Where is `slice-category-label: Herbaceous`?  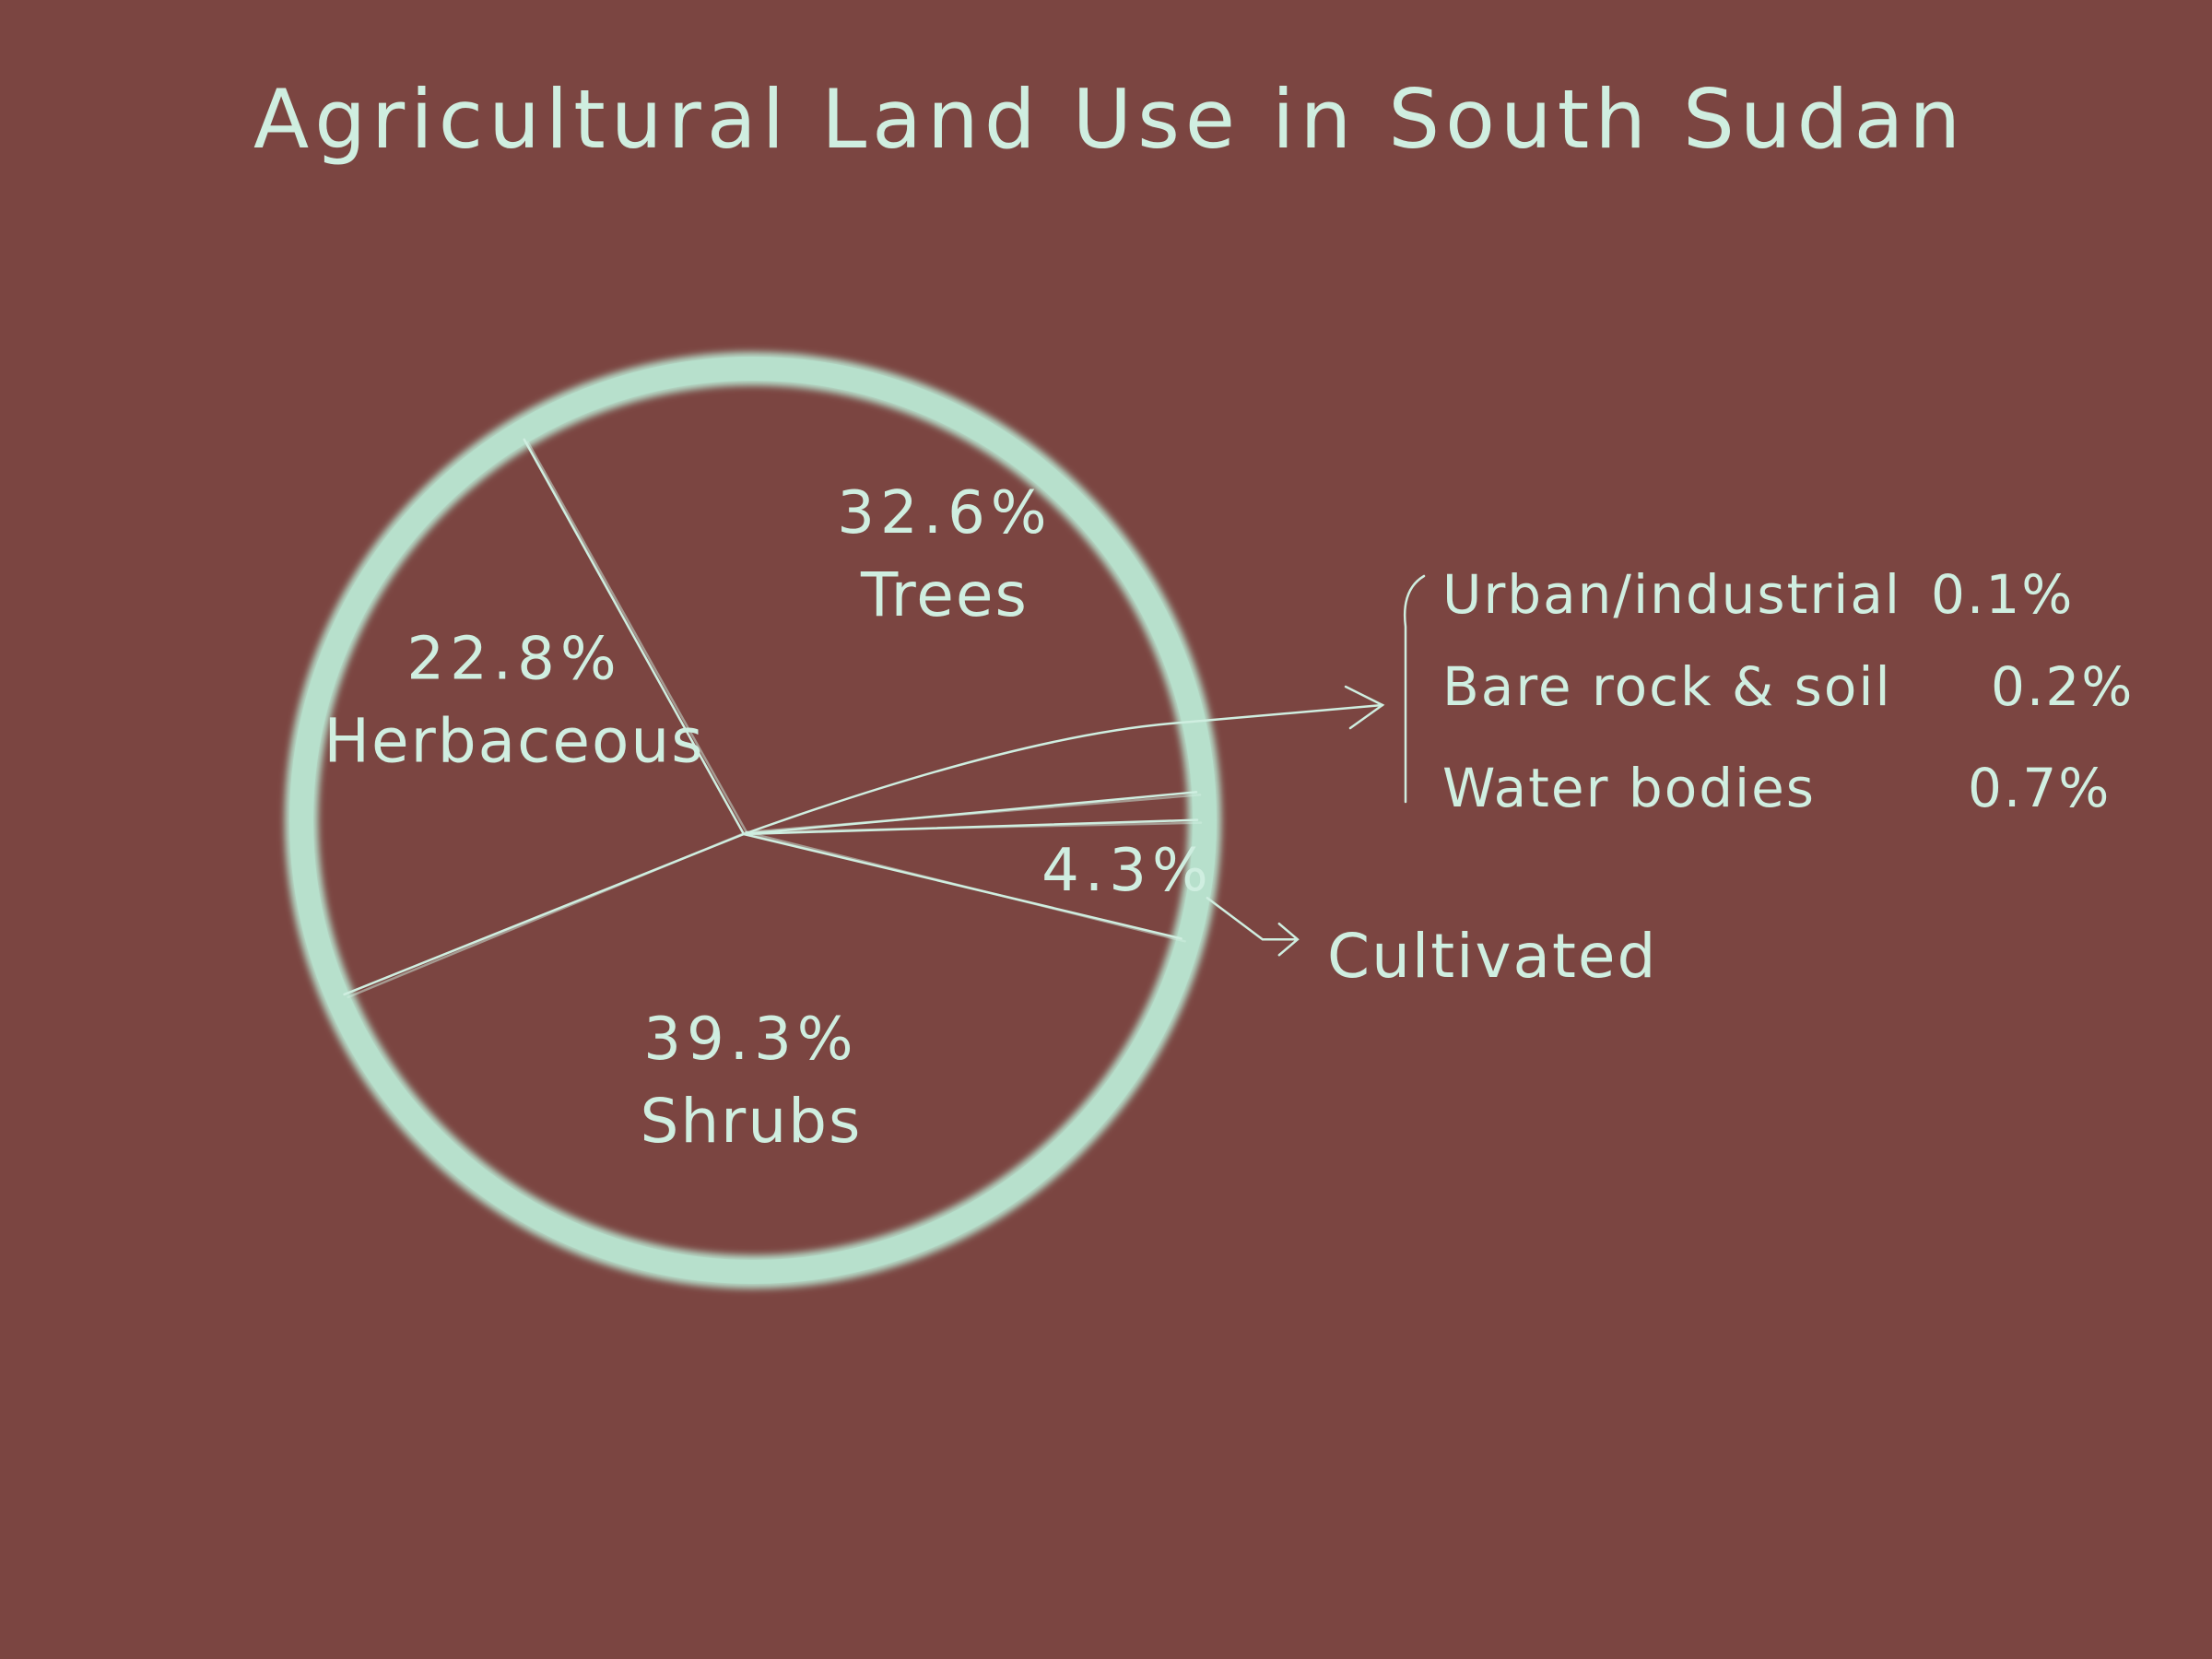
slice-category-label: Herbaceous is located at coordinates (514, 740).